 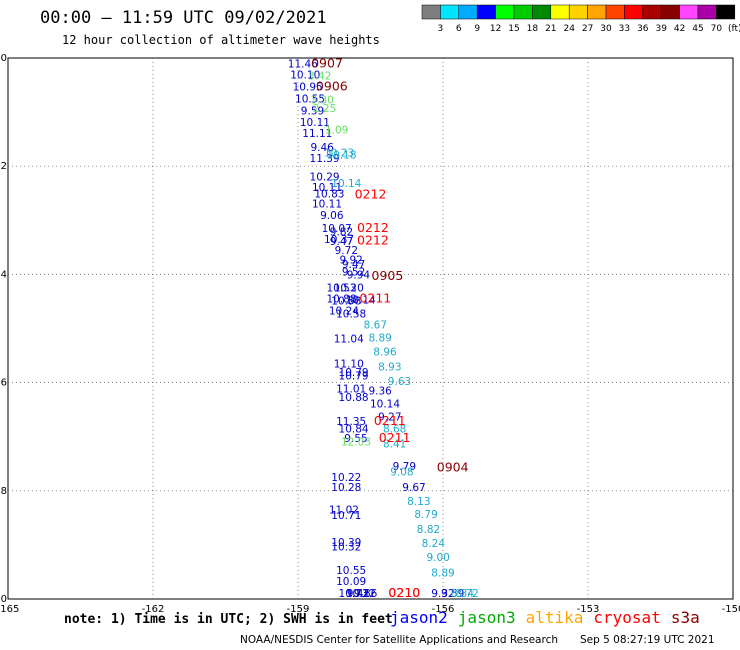 What do you see at coordinates (437, 558) in the screenshot?
I see `data-point-label: 9.00` at bounding box center [437, 558].